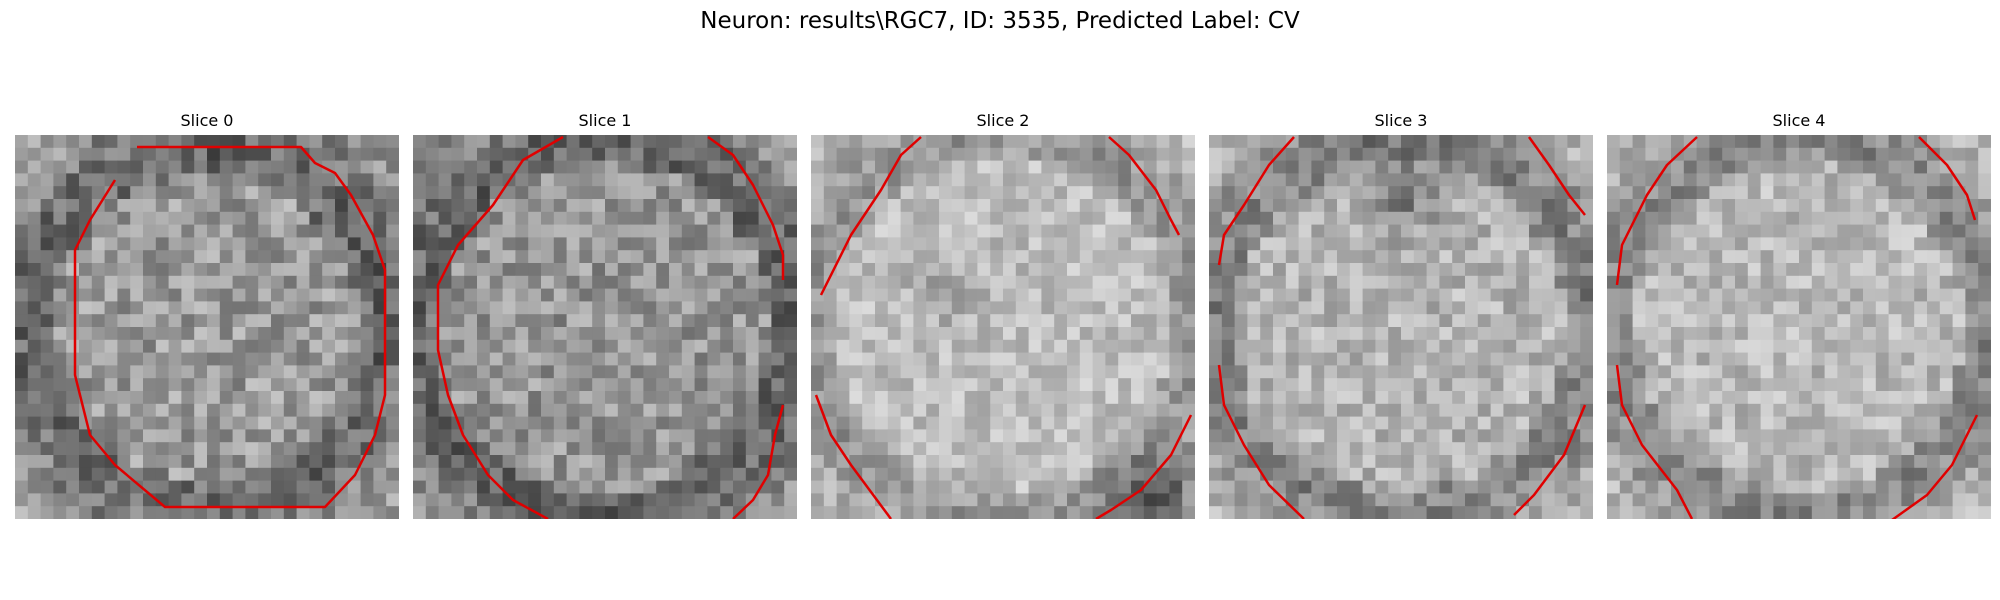 The image size is (2000, 600). I want to click on slice-panel-3: Slice 3, so click(1401, 314).